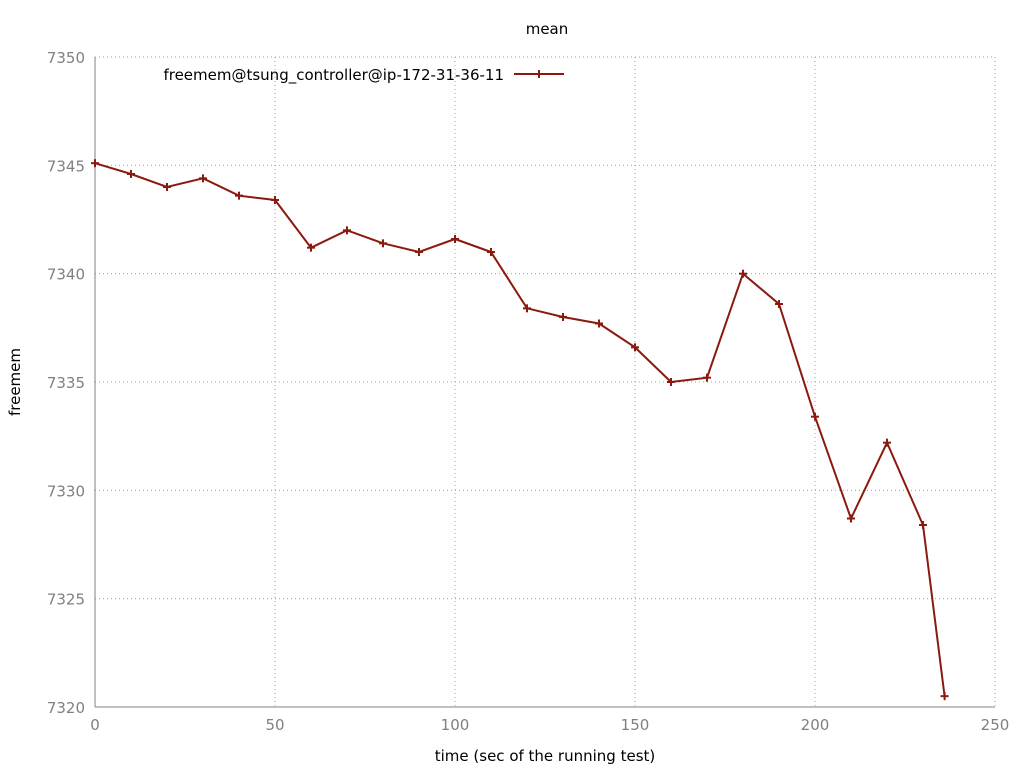 The width and height of the screenshot is (1024, 768). What do you see at coordinates (333, 75) in the screenshot?
I see `legend-entry-label: freemem@tsung_controller@ip-172-31-36-11` at bounding box center [333, 75].